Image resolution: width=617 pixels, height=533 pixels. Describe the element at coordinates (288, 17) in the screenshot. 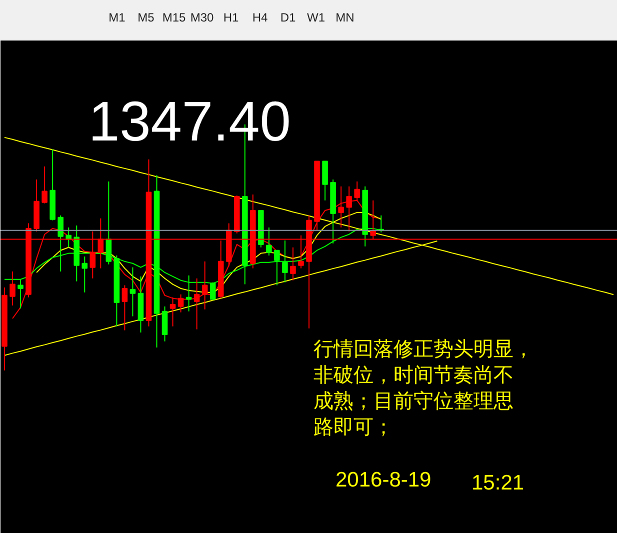

I see `text: D1` at that location.